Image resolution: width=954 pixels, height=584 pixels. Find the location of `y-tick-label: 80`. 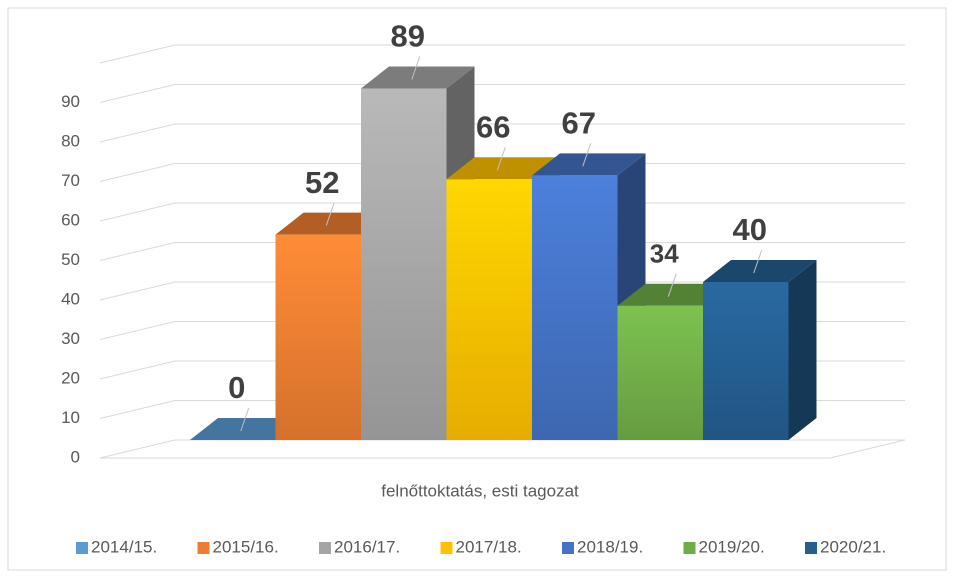

y-tick-label: 80 is located at coordinates (70, 140).